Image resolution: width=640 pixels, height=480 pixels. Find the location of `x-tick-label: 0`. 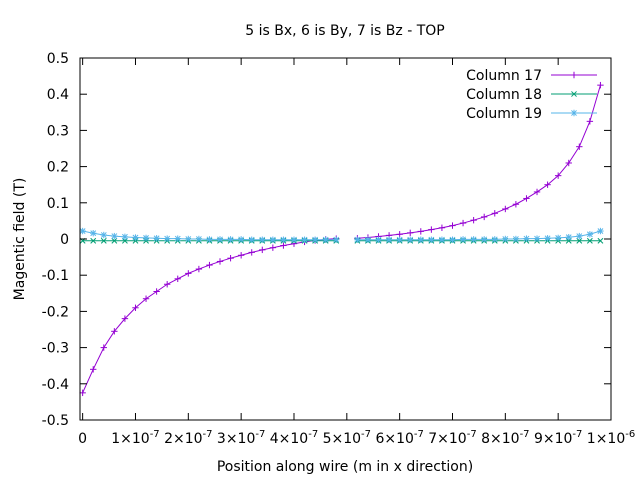

x-tick-label: 0 is located at coordinates (82, 439).